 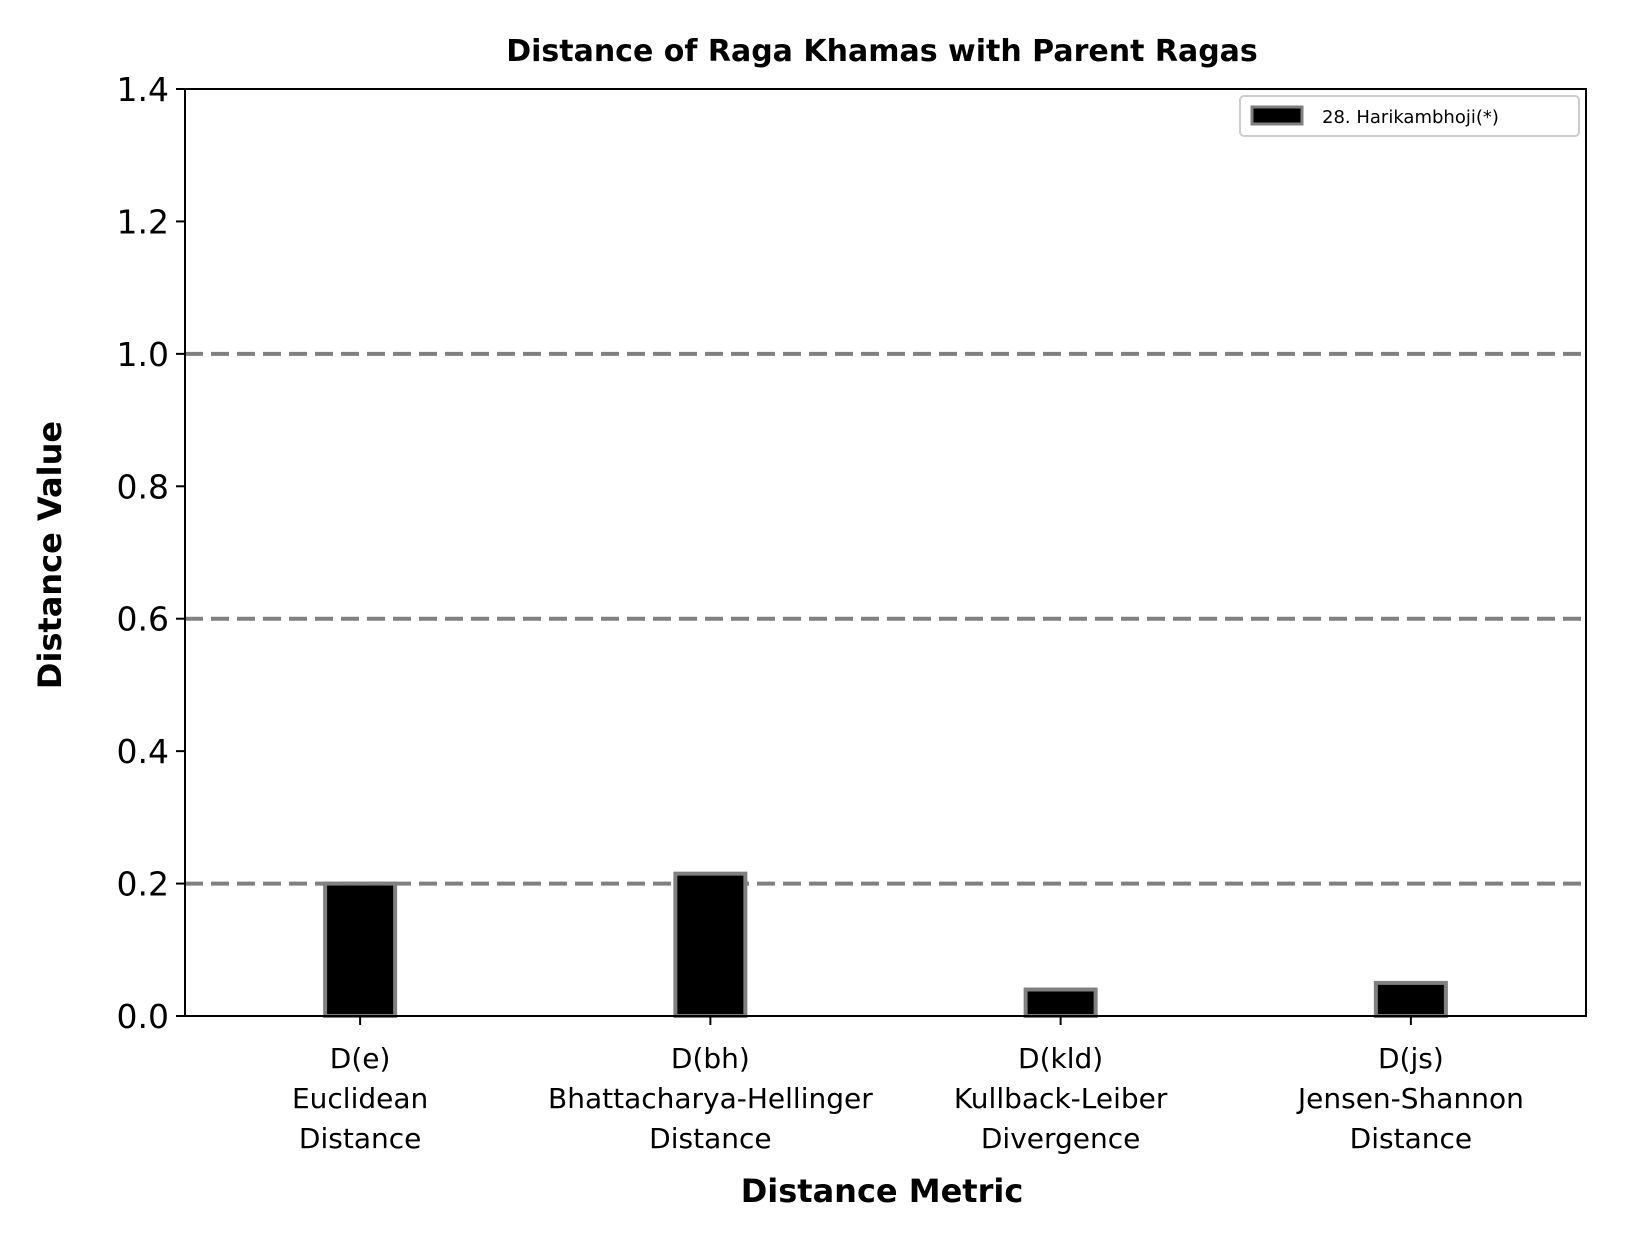 I want to click on y-tick-label: 0.8, so click(x=143, y=486).